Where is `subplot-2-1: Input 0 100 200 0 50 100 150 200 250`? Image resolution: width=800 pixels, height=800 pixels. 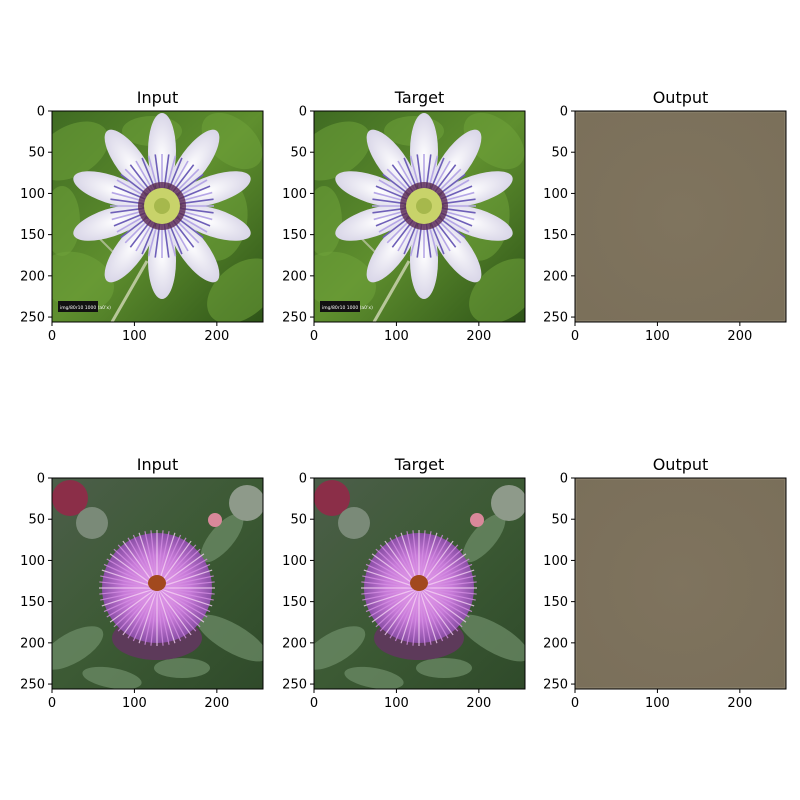 subplot-2-1: Input 0 100 200 0 50 100 150 200 250 is located at coordinates (142, 583).